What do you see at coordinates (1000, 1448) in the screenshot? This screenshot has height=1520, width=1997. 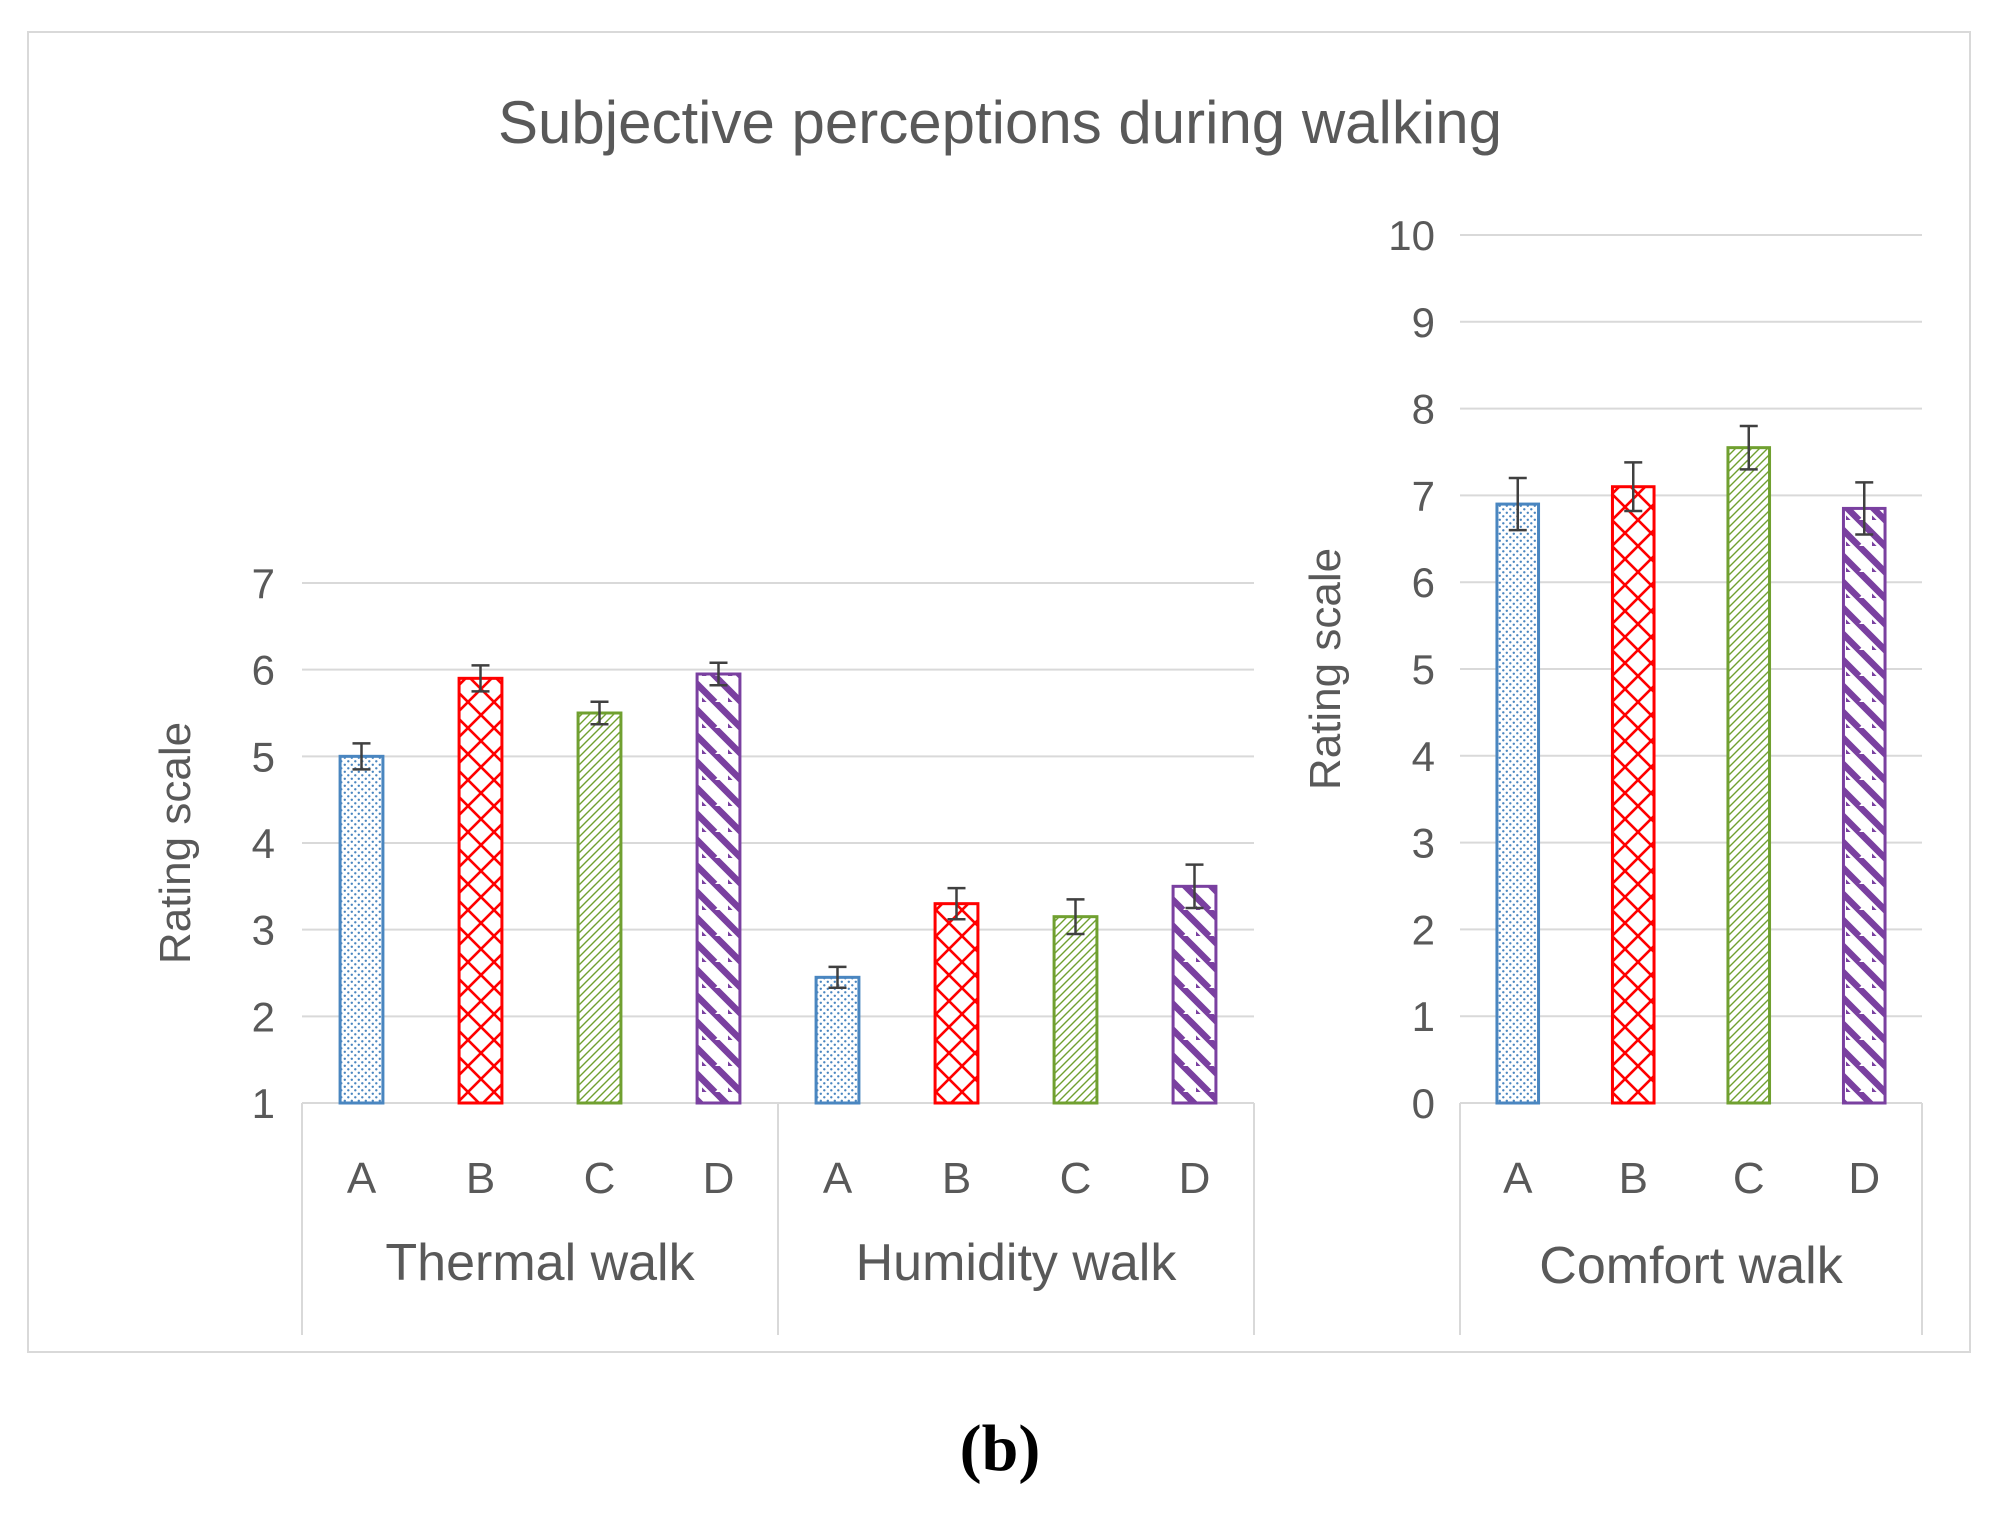 I see `figure-caption: (b)` at bounding box center [1000, 1448].